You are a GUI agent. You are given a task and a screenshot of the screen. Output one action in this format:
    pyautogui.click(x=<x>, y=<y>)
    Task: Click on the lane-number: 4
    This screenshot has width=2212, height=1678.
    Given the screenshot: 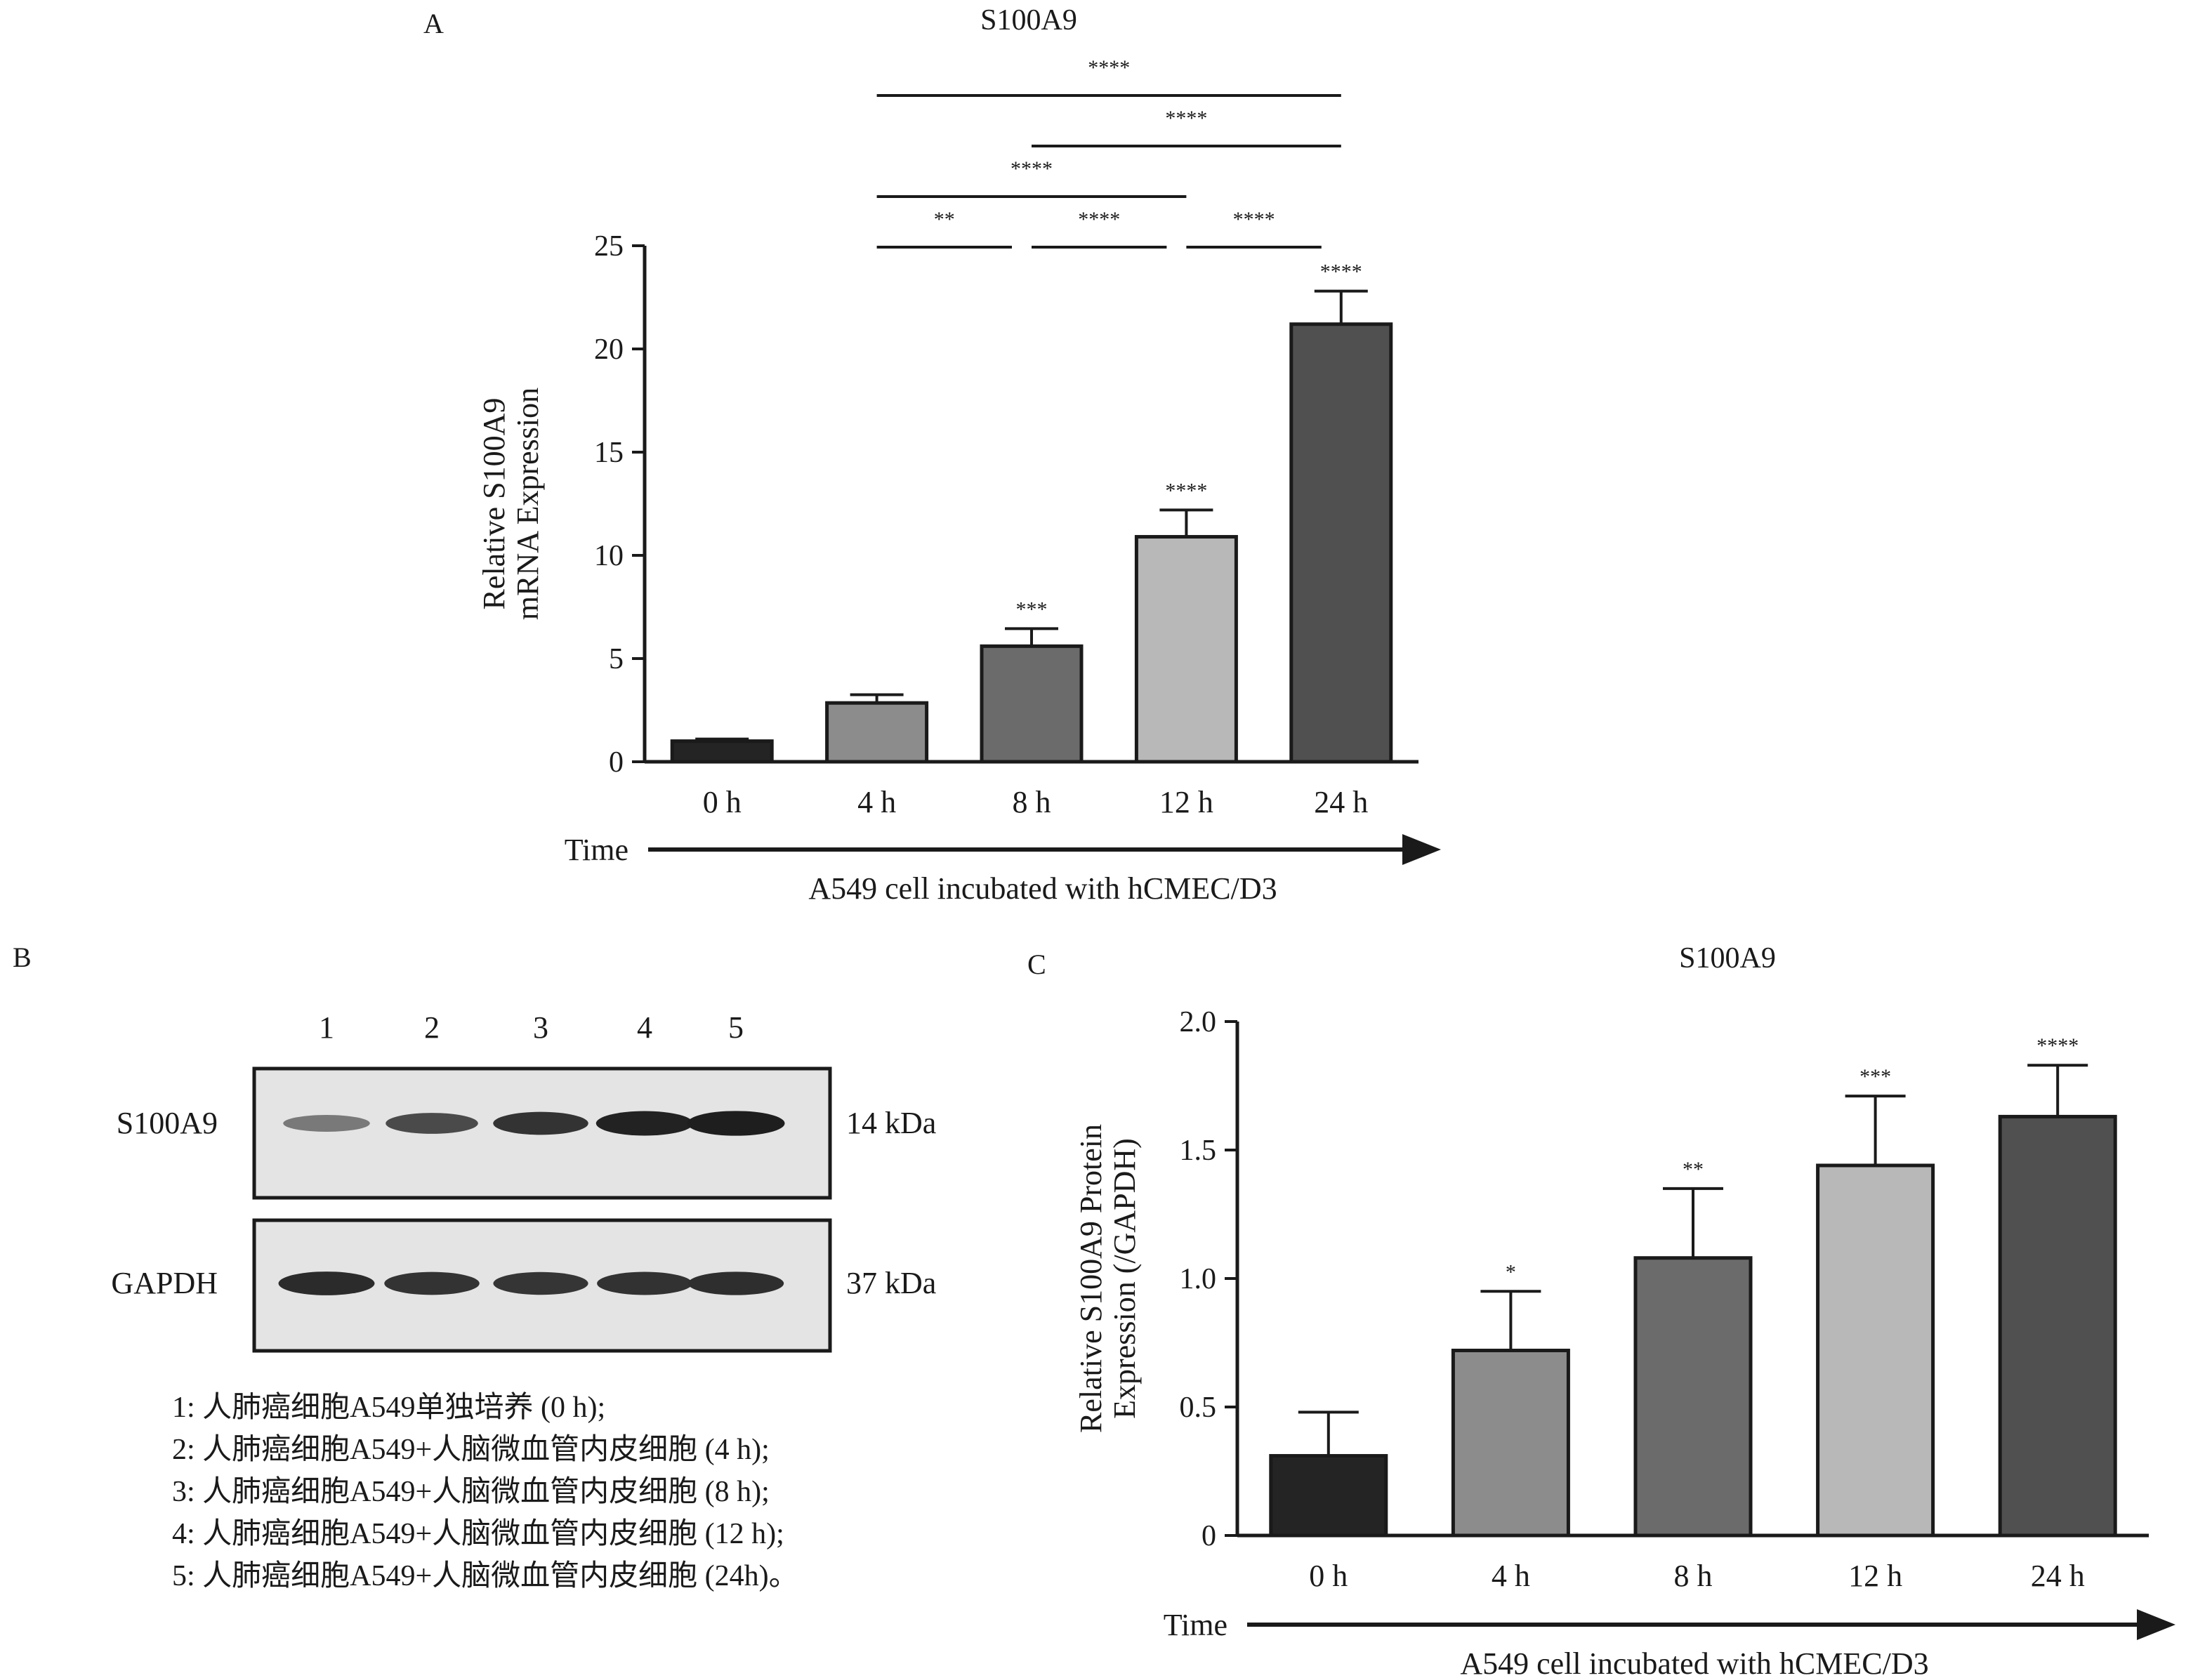 What is the action you would take?
    pyautogui.click(x=644, y=1027)
    